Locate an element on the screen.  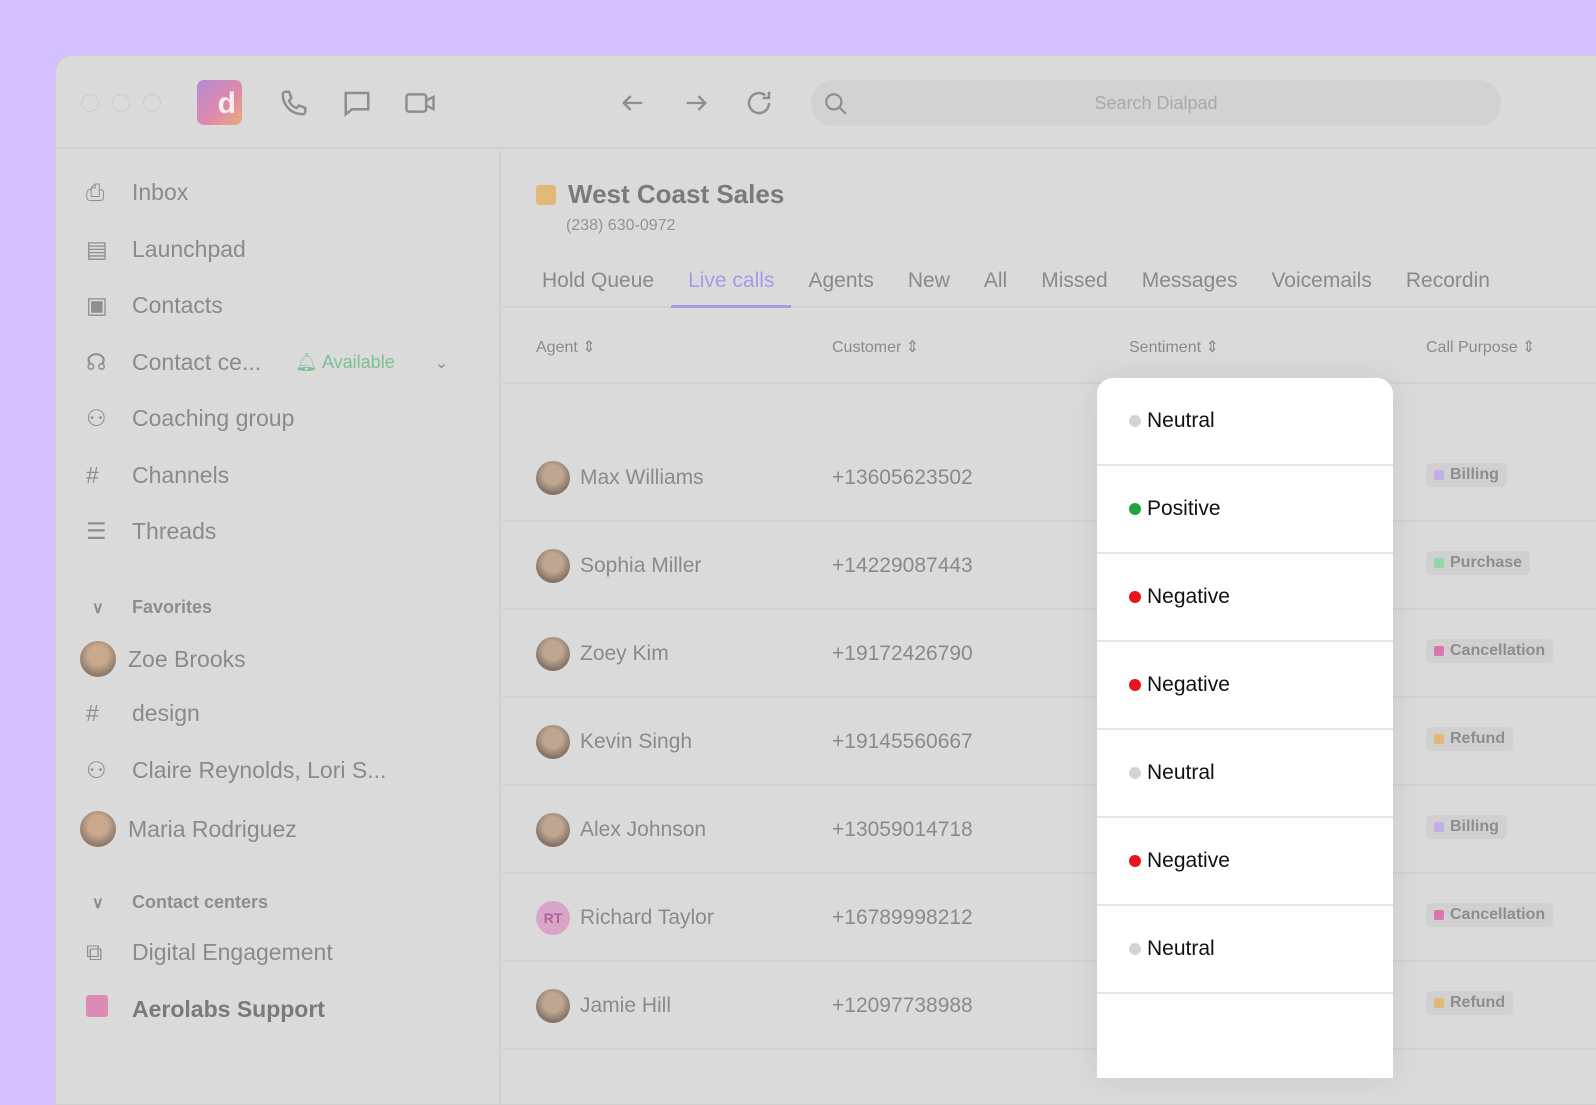
forward-arrow-icon is located at coordinates (696, 103).